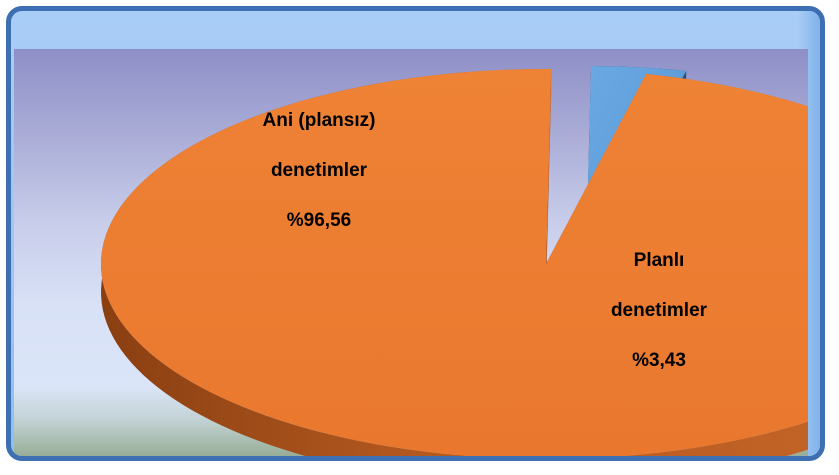  What do you see at coordinates (319, 120) in the screenshot?
I see `slice-label-ani-line1: Ani (plansız)` at bounding box center [319, 120].